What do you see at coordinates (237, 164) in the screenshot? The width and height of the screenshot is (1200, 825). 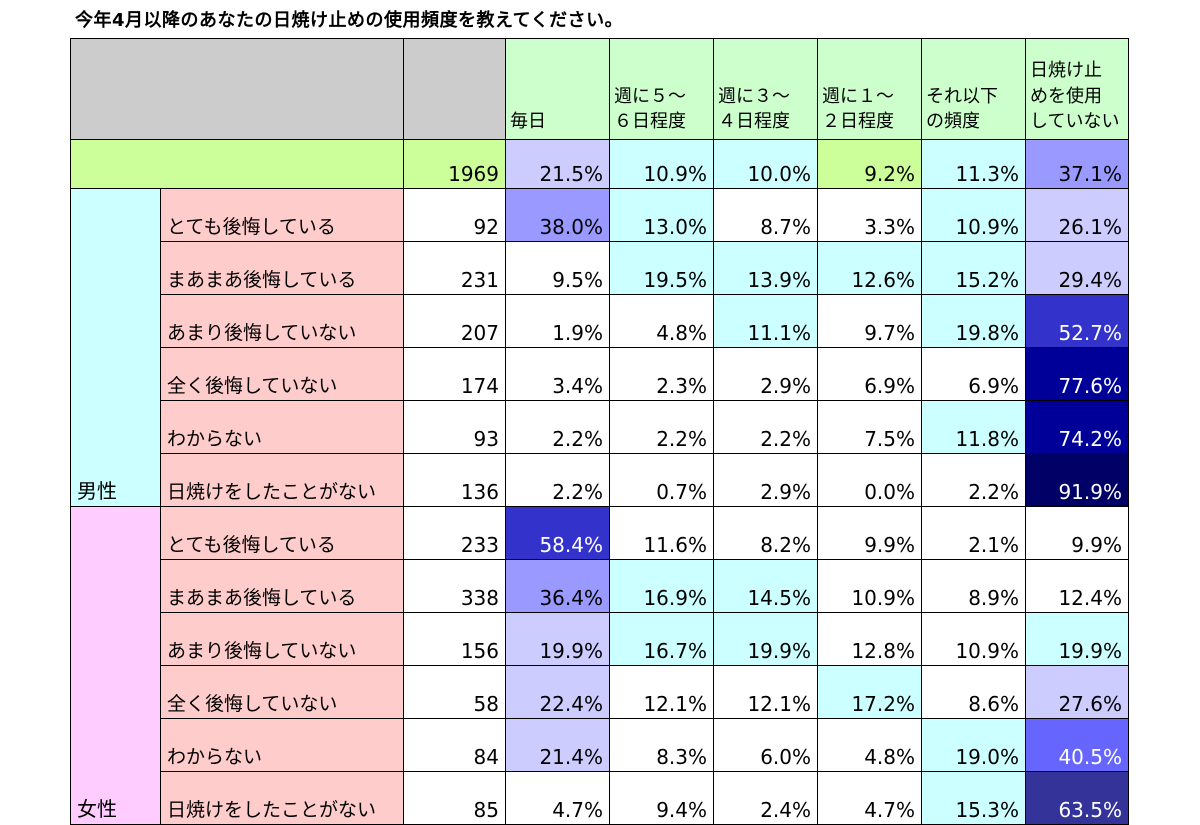 I see `total-label-cell` at bounding box center [237, 164].